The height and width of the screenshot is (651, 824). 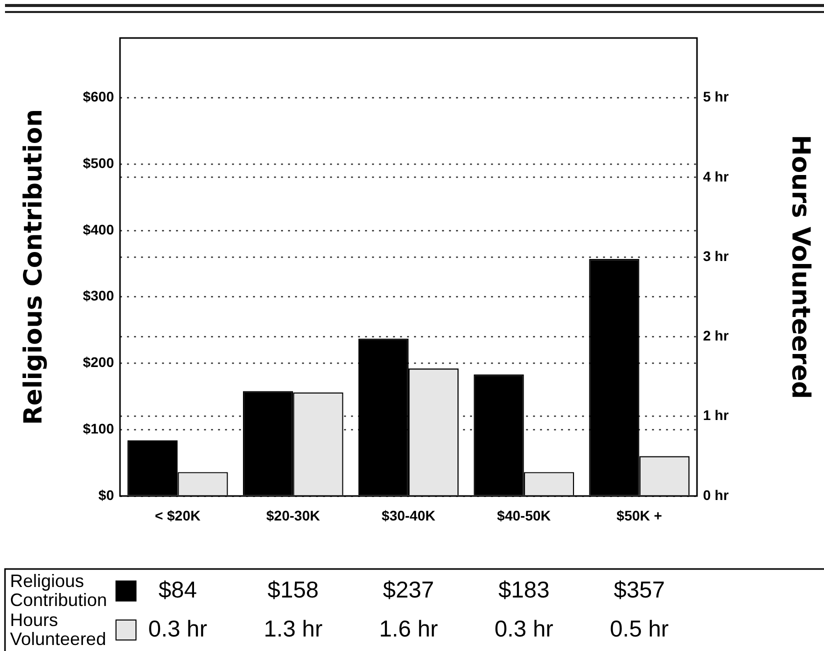 I want to click on legend-label: Hours Volunteered, so click(x=59, y=629).